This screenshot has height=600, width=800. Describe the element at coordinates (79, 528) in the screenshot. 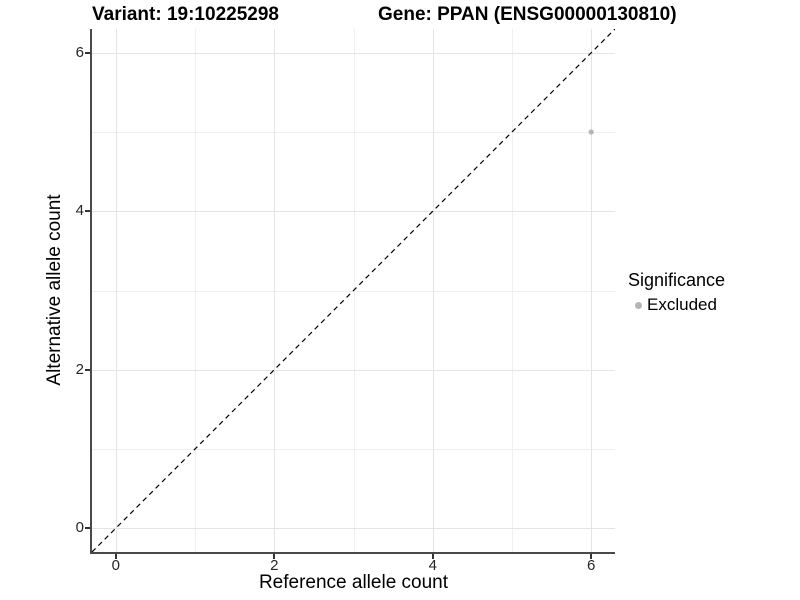

I see `y-tick-label: 0` at that location.